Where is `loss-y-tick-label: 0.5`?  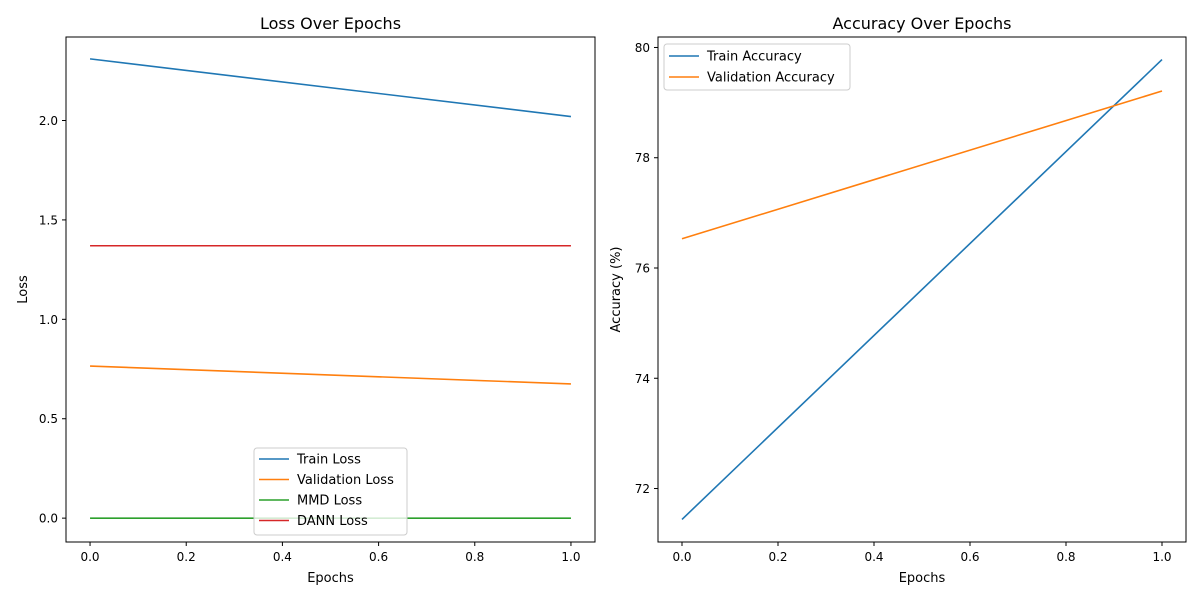 loss-y-tick-label: 0.5 is located at coordinates (48, 419).